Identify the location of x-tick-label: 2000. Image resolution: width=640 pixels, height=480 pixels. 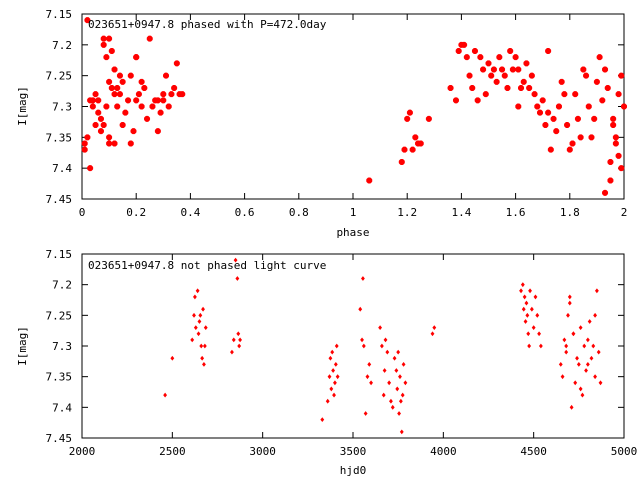
(82, 451).